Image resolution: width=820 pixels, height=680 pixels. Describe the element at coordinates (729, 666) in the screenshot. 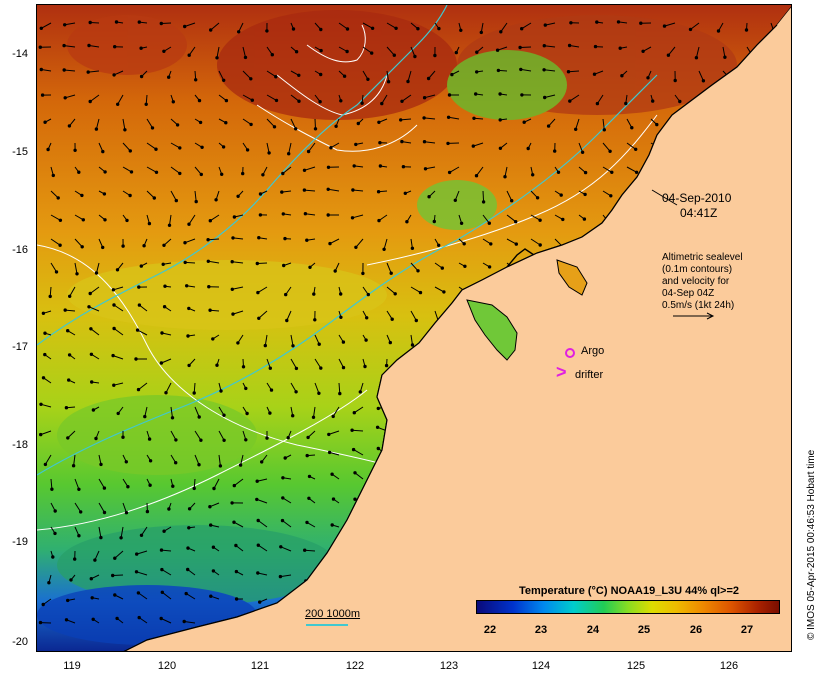

I see `x-tick-label: 126` at that location.